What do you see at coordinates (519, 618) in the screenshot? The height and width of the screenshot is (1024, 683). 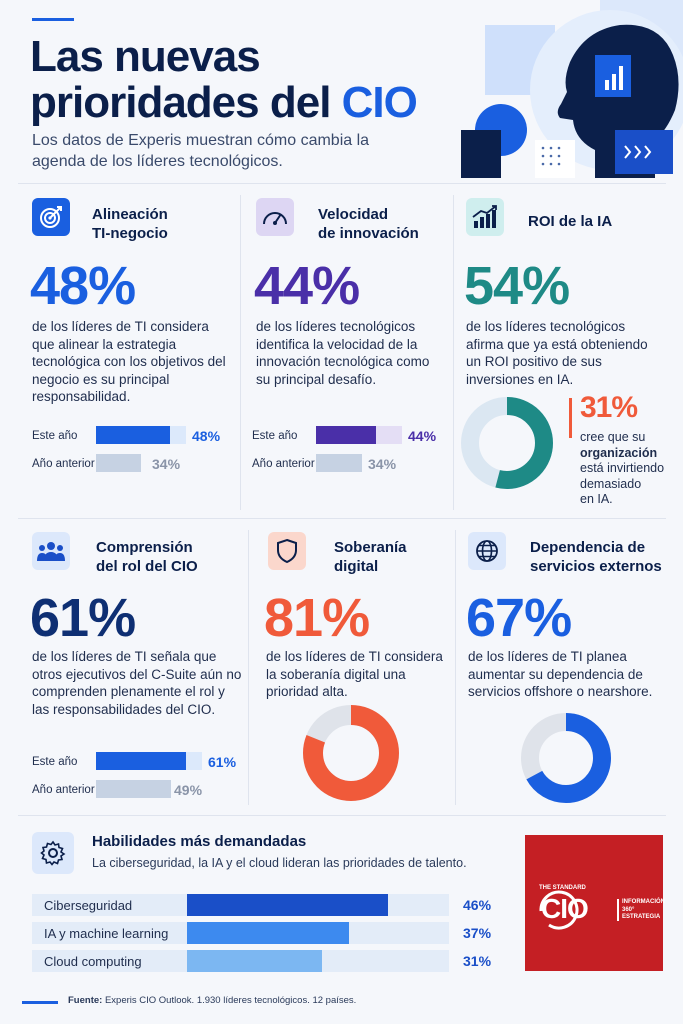 I see `stat-value-dependencia: 67%` at bounding box center [519, 618].